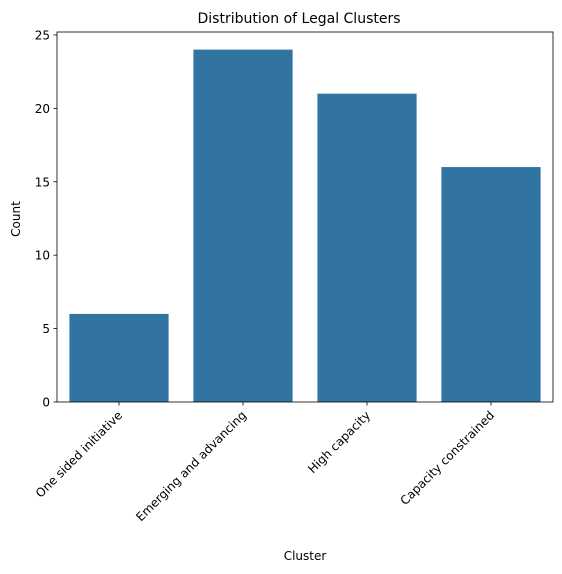  Describe the element at coordinates (242, 226) in the screenshot. I see `bar-emerging-and-advancing` at that location.